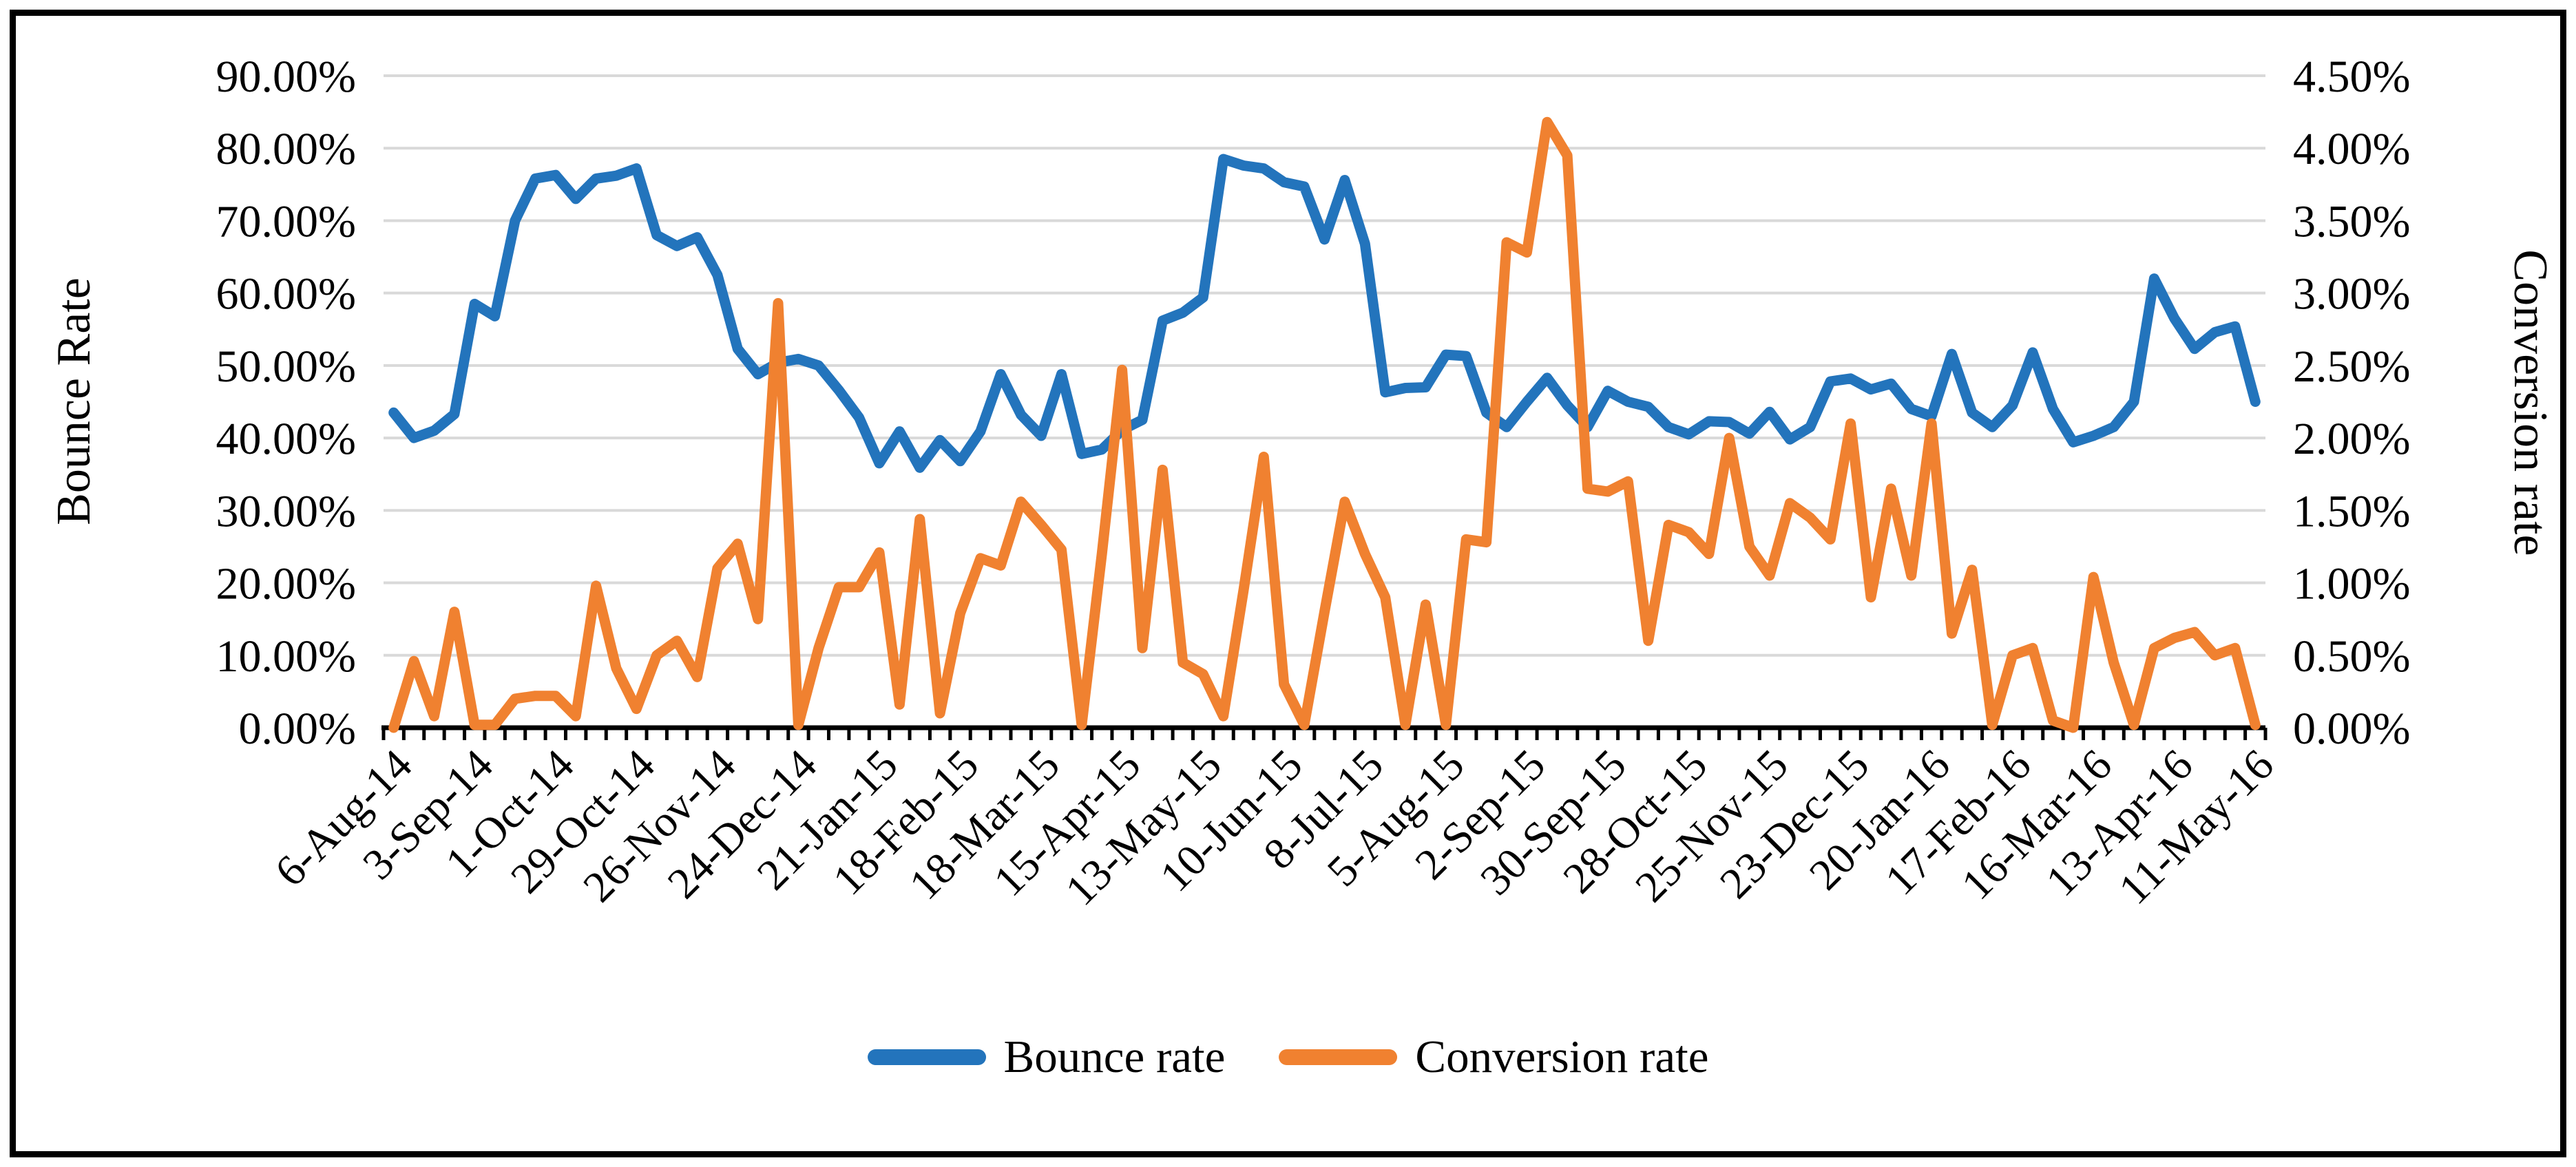  What do you see at coordinates (1562, 1056) in the screenshot?
I see `conversion-rate-legend-label: Conversion rate` at bounding box center [1562, 1056].